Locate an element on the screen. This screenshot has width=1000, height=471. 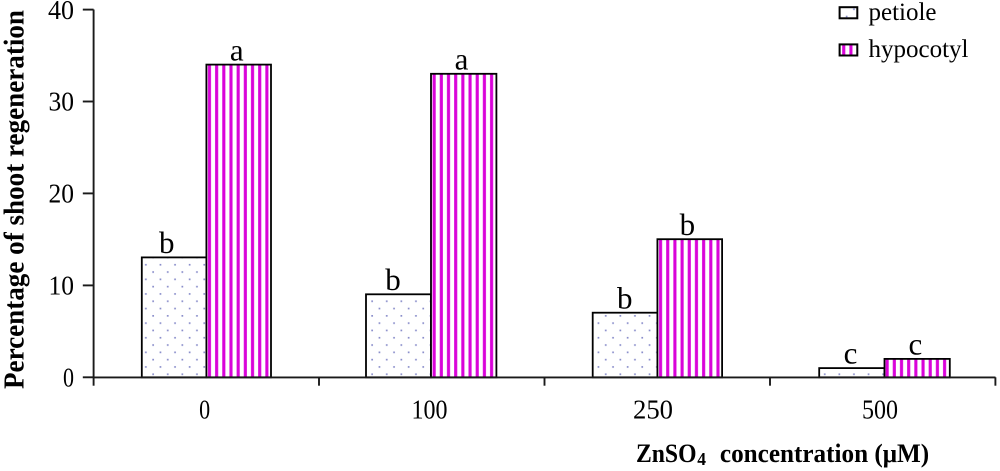
svg-text: 250 is located at coordinates (653, 410).